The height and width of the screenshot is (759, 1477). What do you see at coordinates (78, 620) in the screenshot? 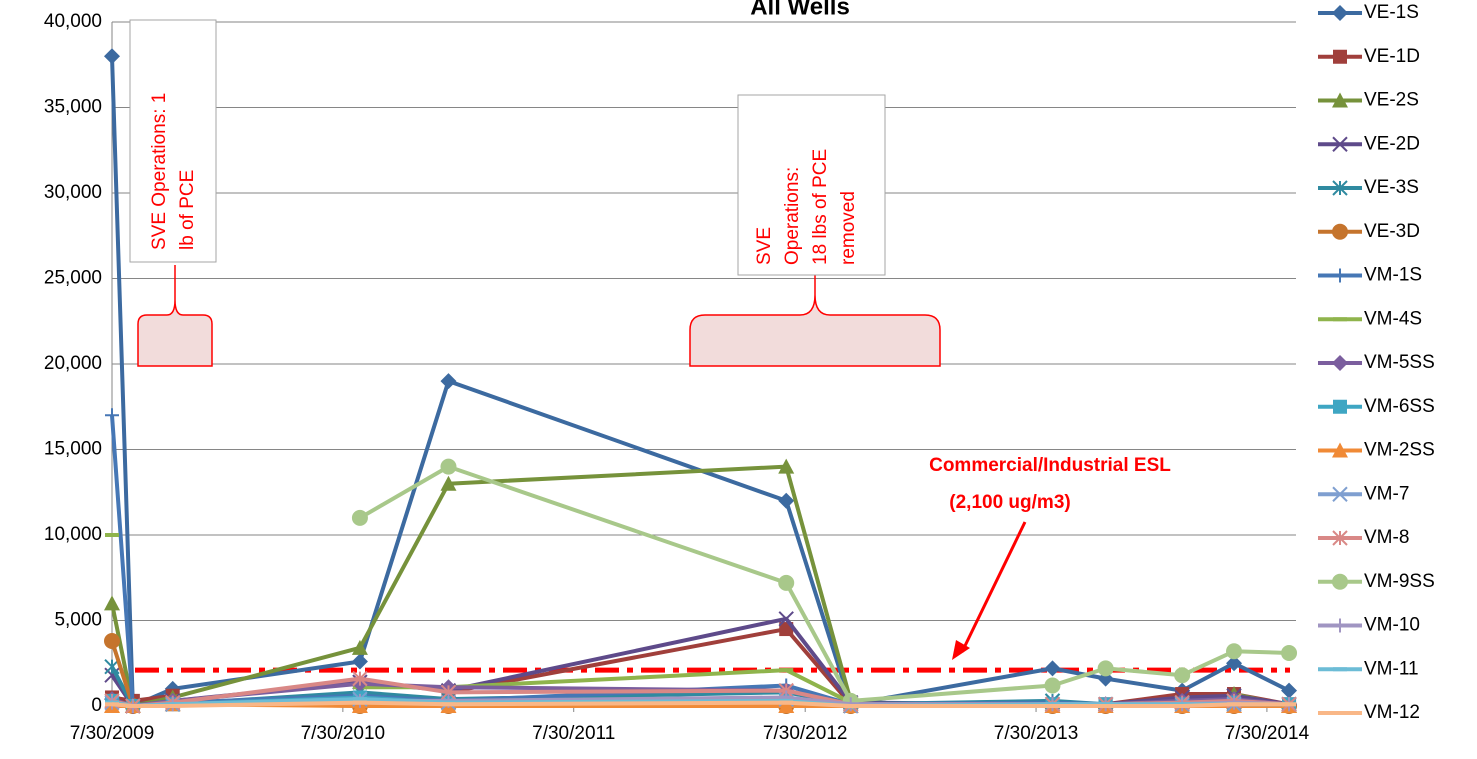
I see `y-tick-label: 5,000` at bounding box center [78, 620].